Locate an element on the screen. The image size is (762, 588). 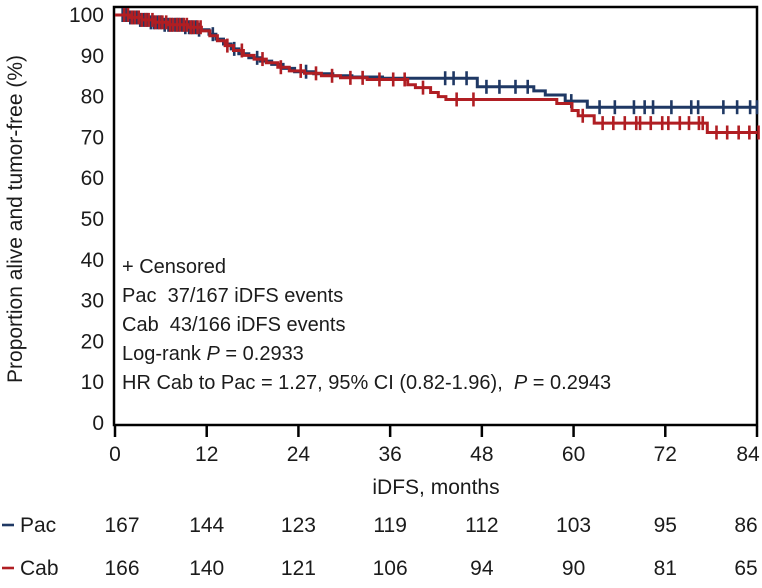
risk-count: 140 is located at coordinates (206, 568).